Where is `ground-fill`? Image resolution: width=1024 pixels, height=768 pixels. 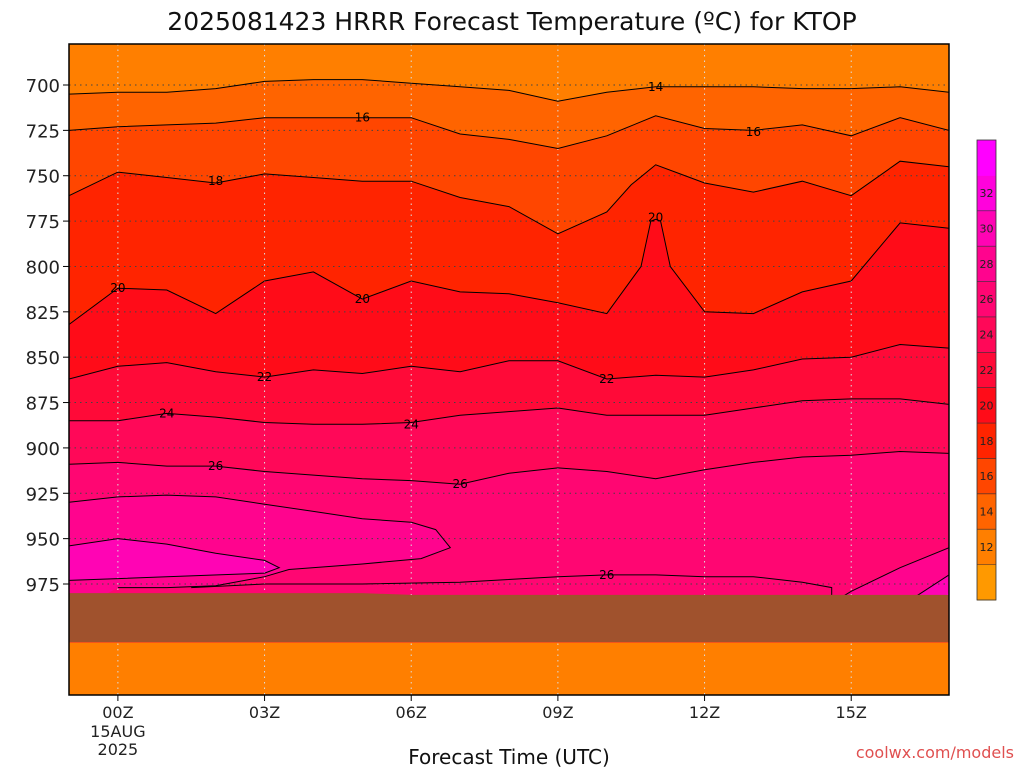 ground-fill is located at coordinates (509, 618).